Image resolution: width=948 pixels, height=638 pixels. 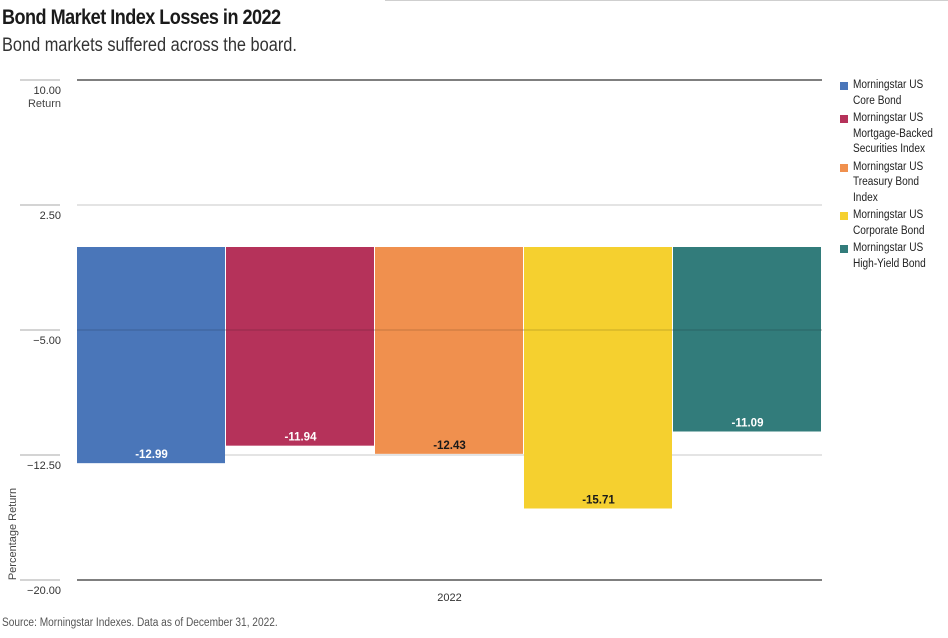 What do you see at coordinates (44, 466) in the screenshot?
I see `y-tick-label: −12.50` at bounding box center [44, 466].